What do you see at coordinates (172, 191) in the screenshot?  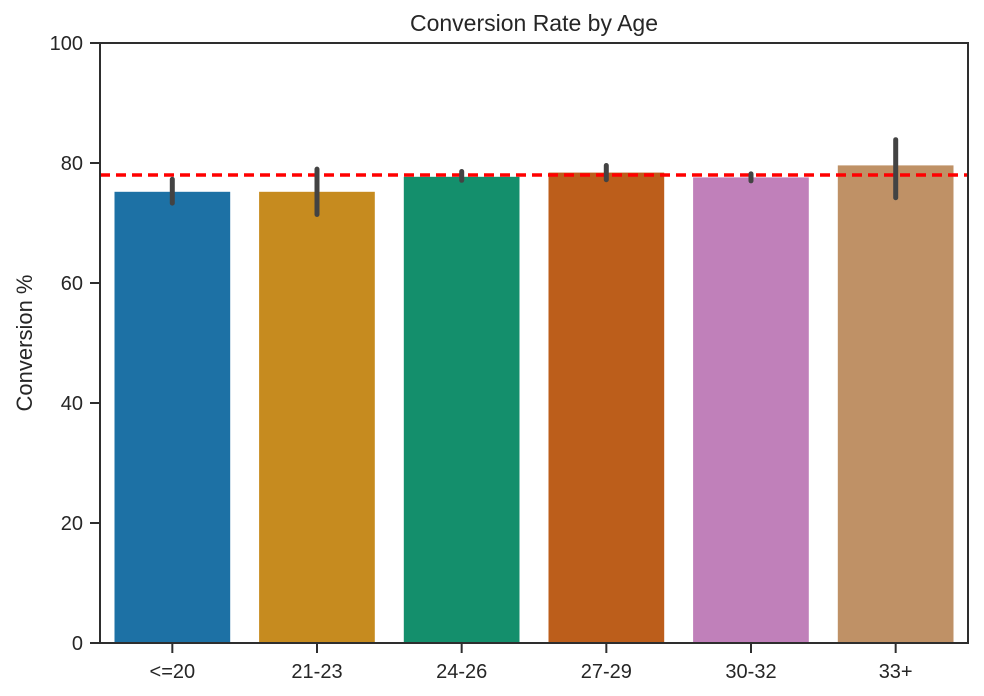 I see `error-bar-<=20` at bounding box center [172, 191].